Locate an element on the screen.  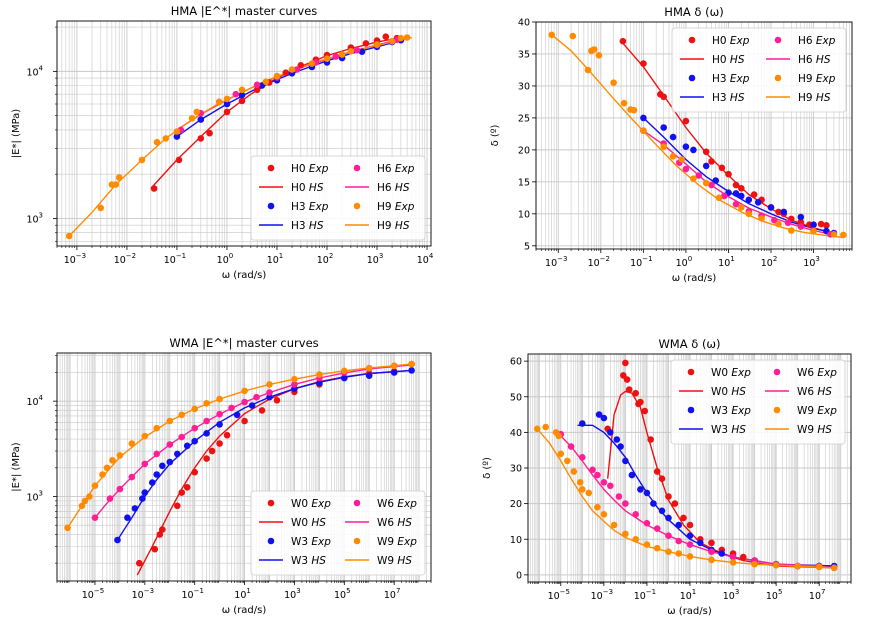
y-tick-label: 0 is located at coordinates (519, 575).